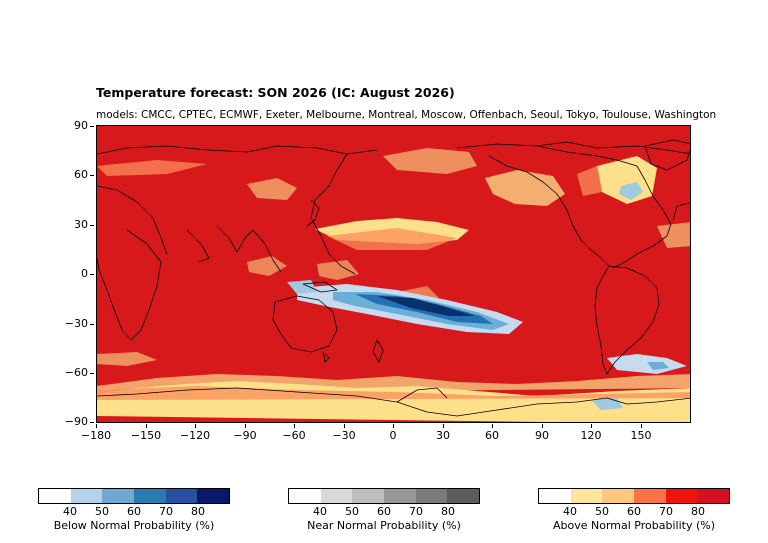 Image resolution: width=768 pixels, height=543 pixels. Describe the element at coordinates (146, 433) in the screenshot. I see `x-tick-label: −150` at that location.